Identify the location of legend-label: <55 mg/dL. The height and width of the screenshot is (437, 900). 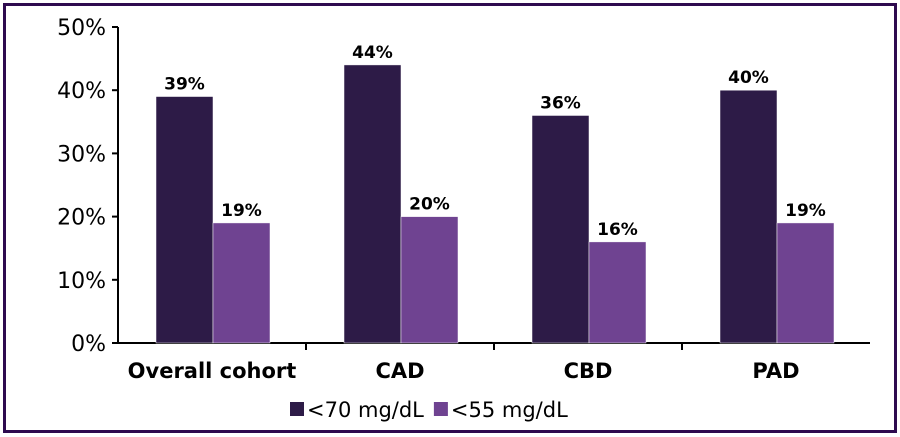
(509, 410).